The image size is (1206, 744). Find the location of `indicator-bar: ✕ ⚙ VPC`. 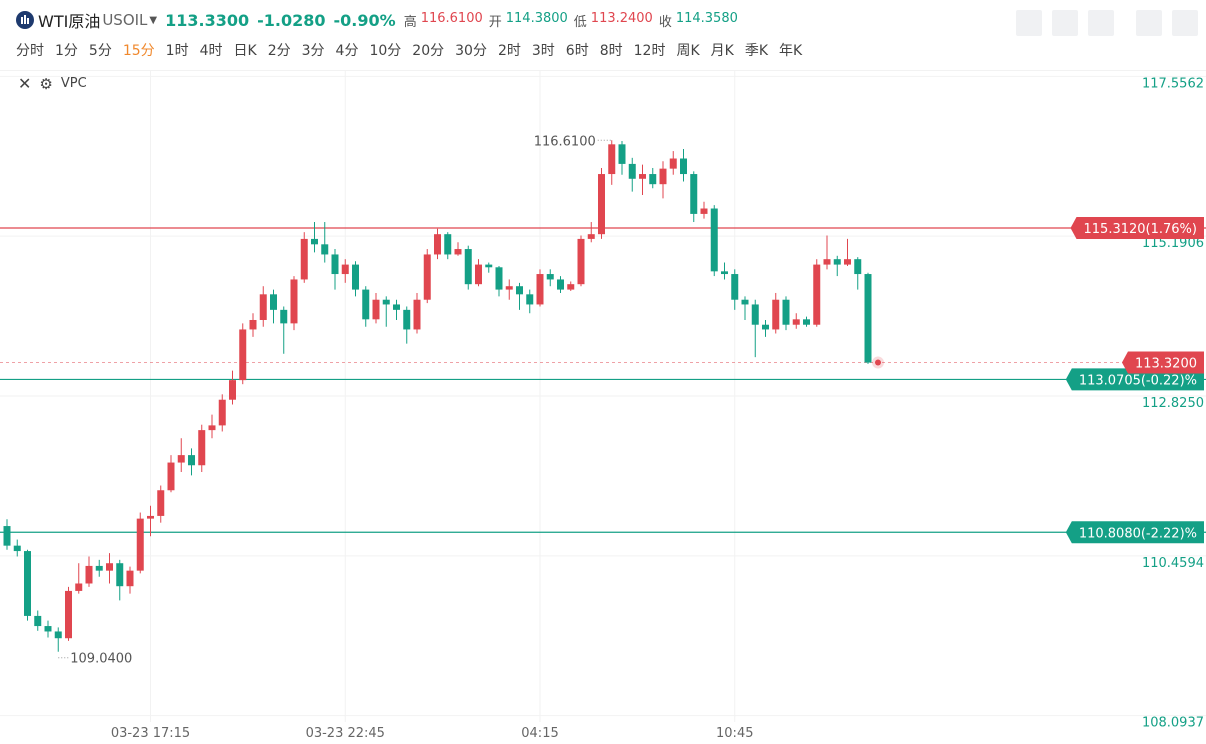

indicator-bar: ✕ ⚙ VPC is located at coordinates (52, 83).